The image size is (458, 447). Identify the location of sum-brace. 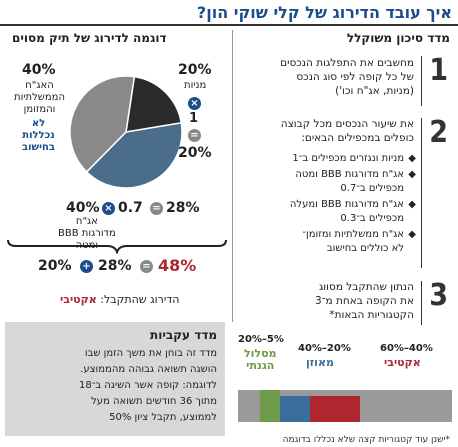
(117, 246).